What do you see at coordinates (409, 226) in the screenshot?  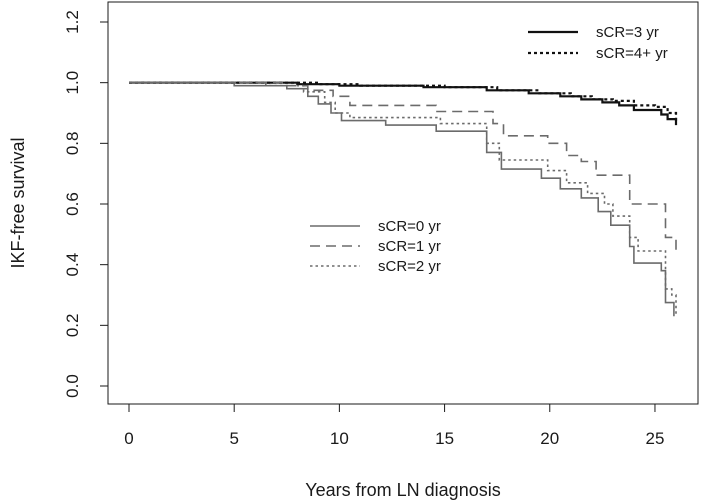 I see `legend-label: sCR=0 yr` at bounding box center [409, 226].